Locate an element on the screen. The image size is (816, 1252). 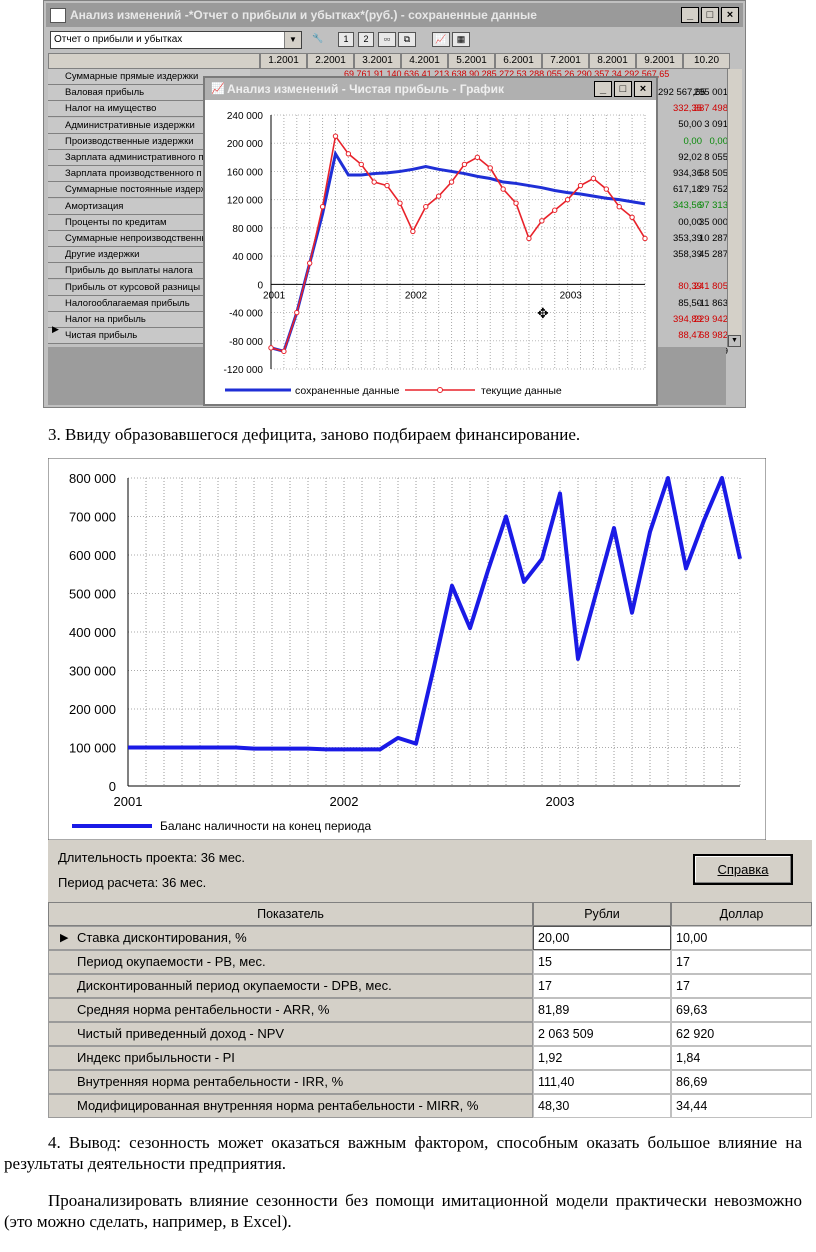
grid-cell: 85,50 is located at coordinates (690, 303).